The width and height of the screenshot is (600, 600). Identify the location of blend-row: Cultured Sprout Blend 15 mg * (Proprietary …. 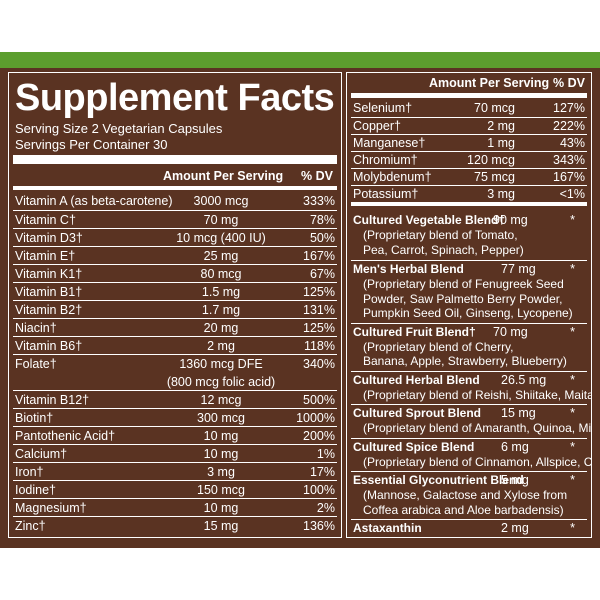
(471, 421).